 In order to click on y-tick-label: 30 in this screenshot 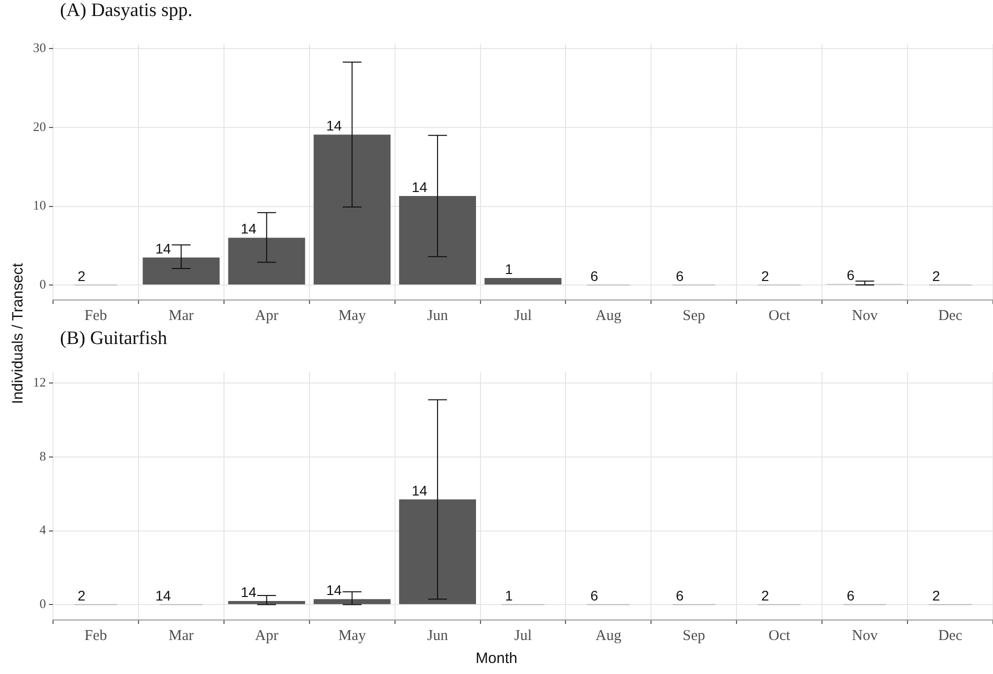, I will do `click(39, 48)`.